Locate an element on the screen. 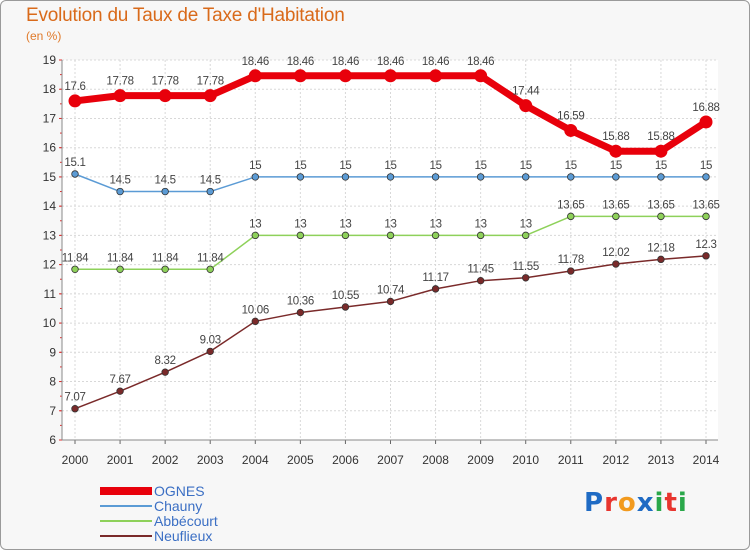  y-tick-label: 16 is located at coordinates (50, 148).